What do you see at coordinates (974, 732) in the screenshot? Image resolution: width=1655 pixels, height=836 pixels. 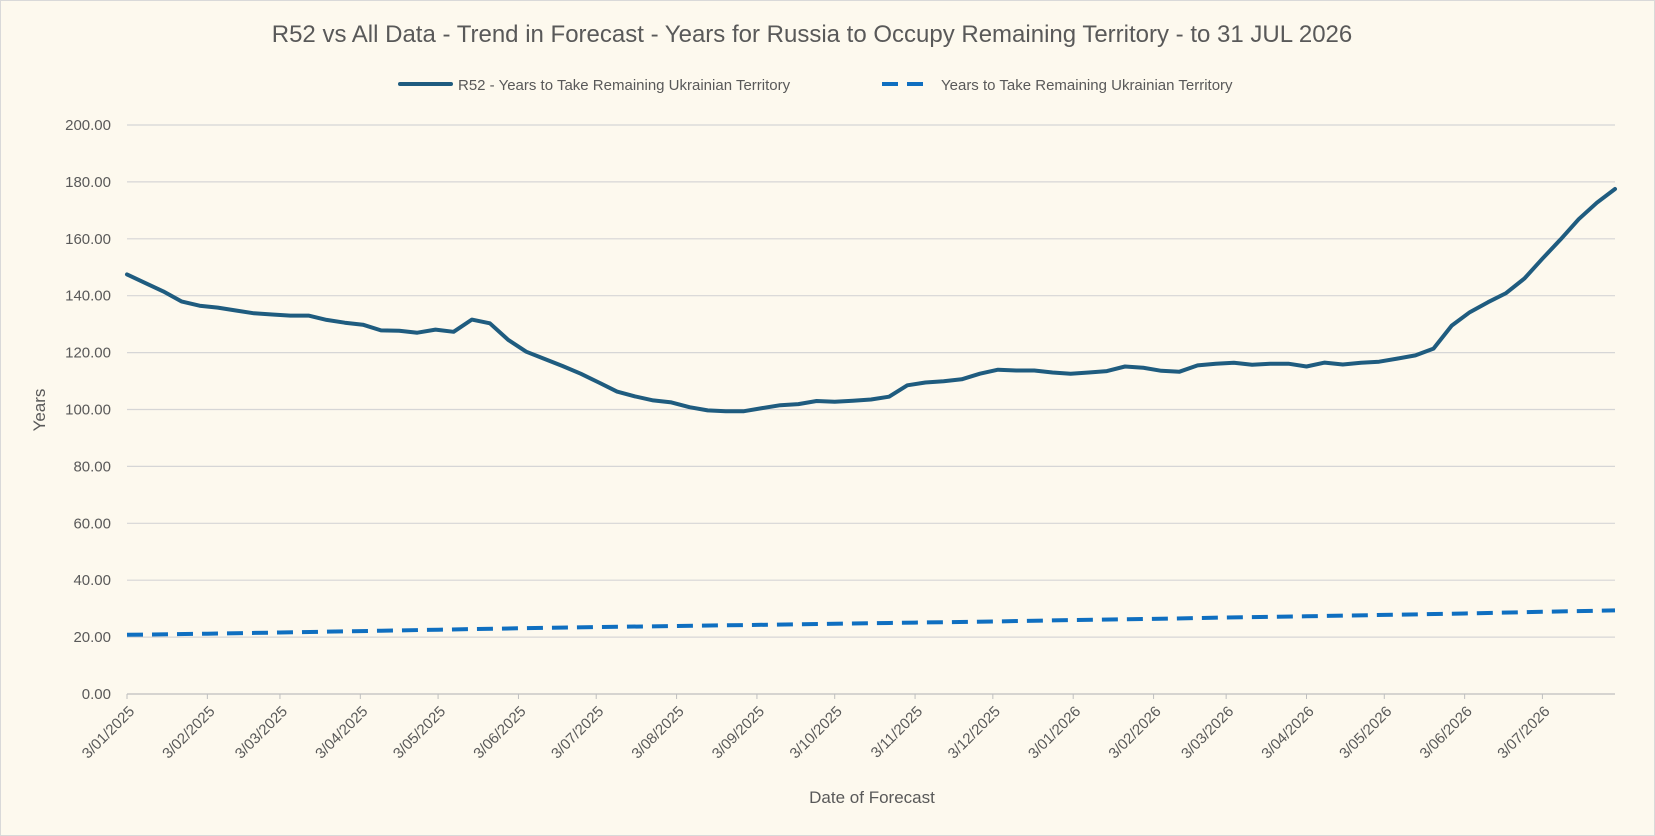 I see `x-tick-label: 3/12/2025` at bounding box center [974, 732].